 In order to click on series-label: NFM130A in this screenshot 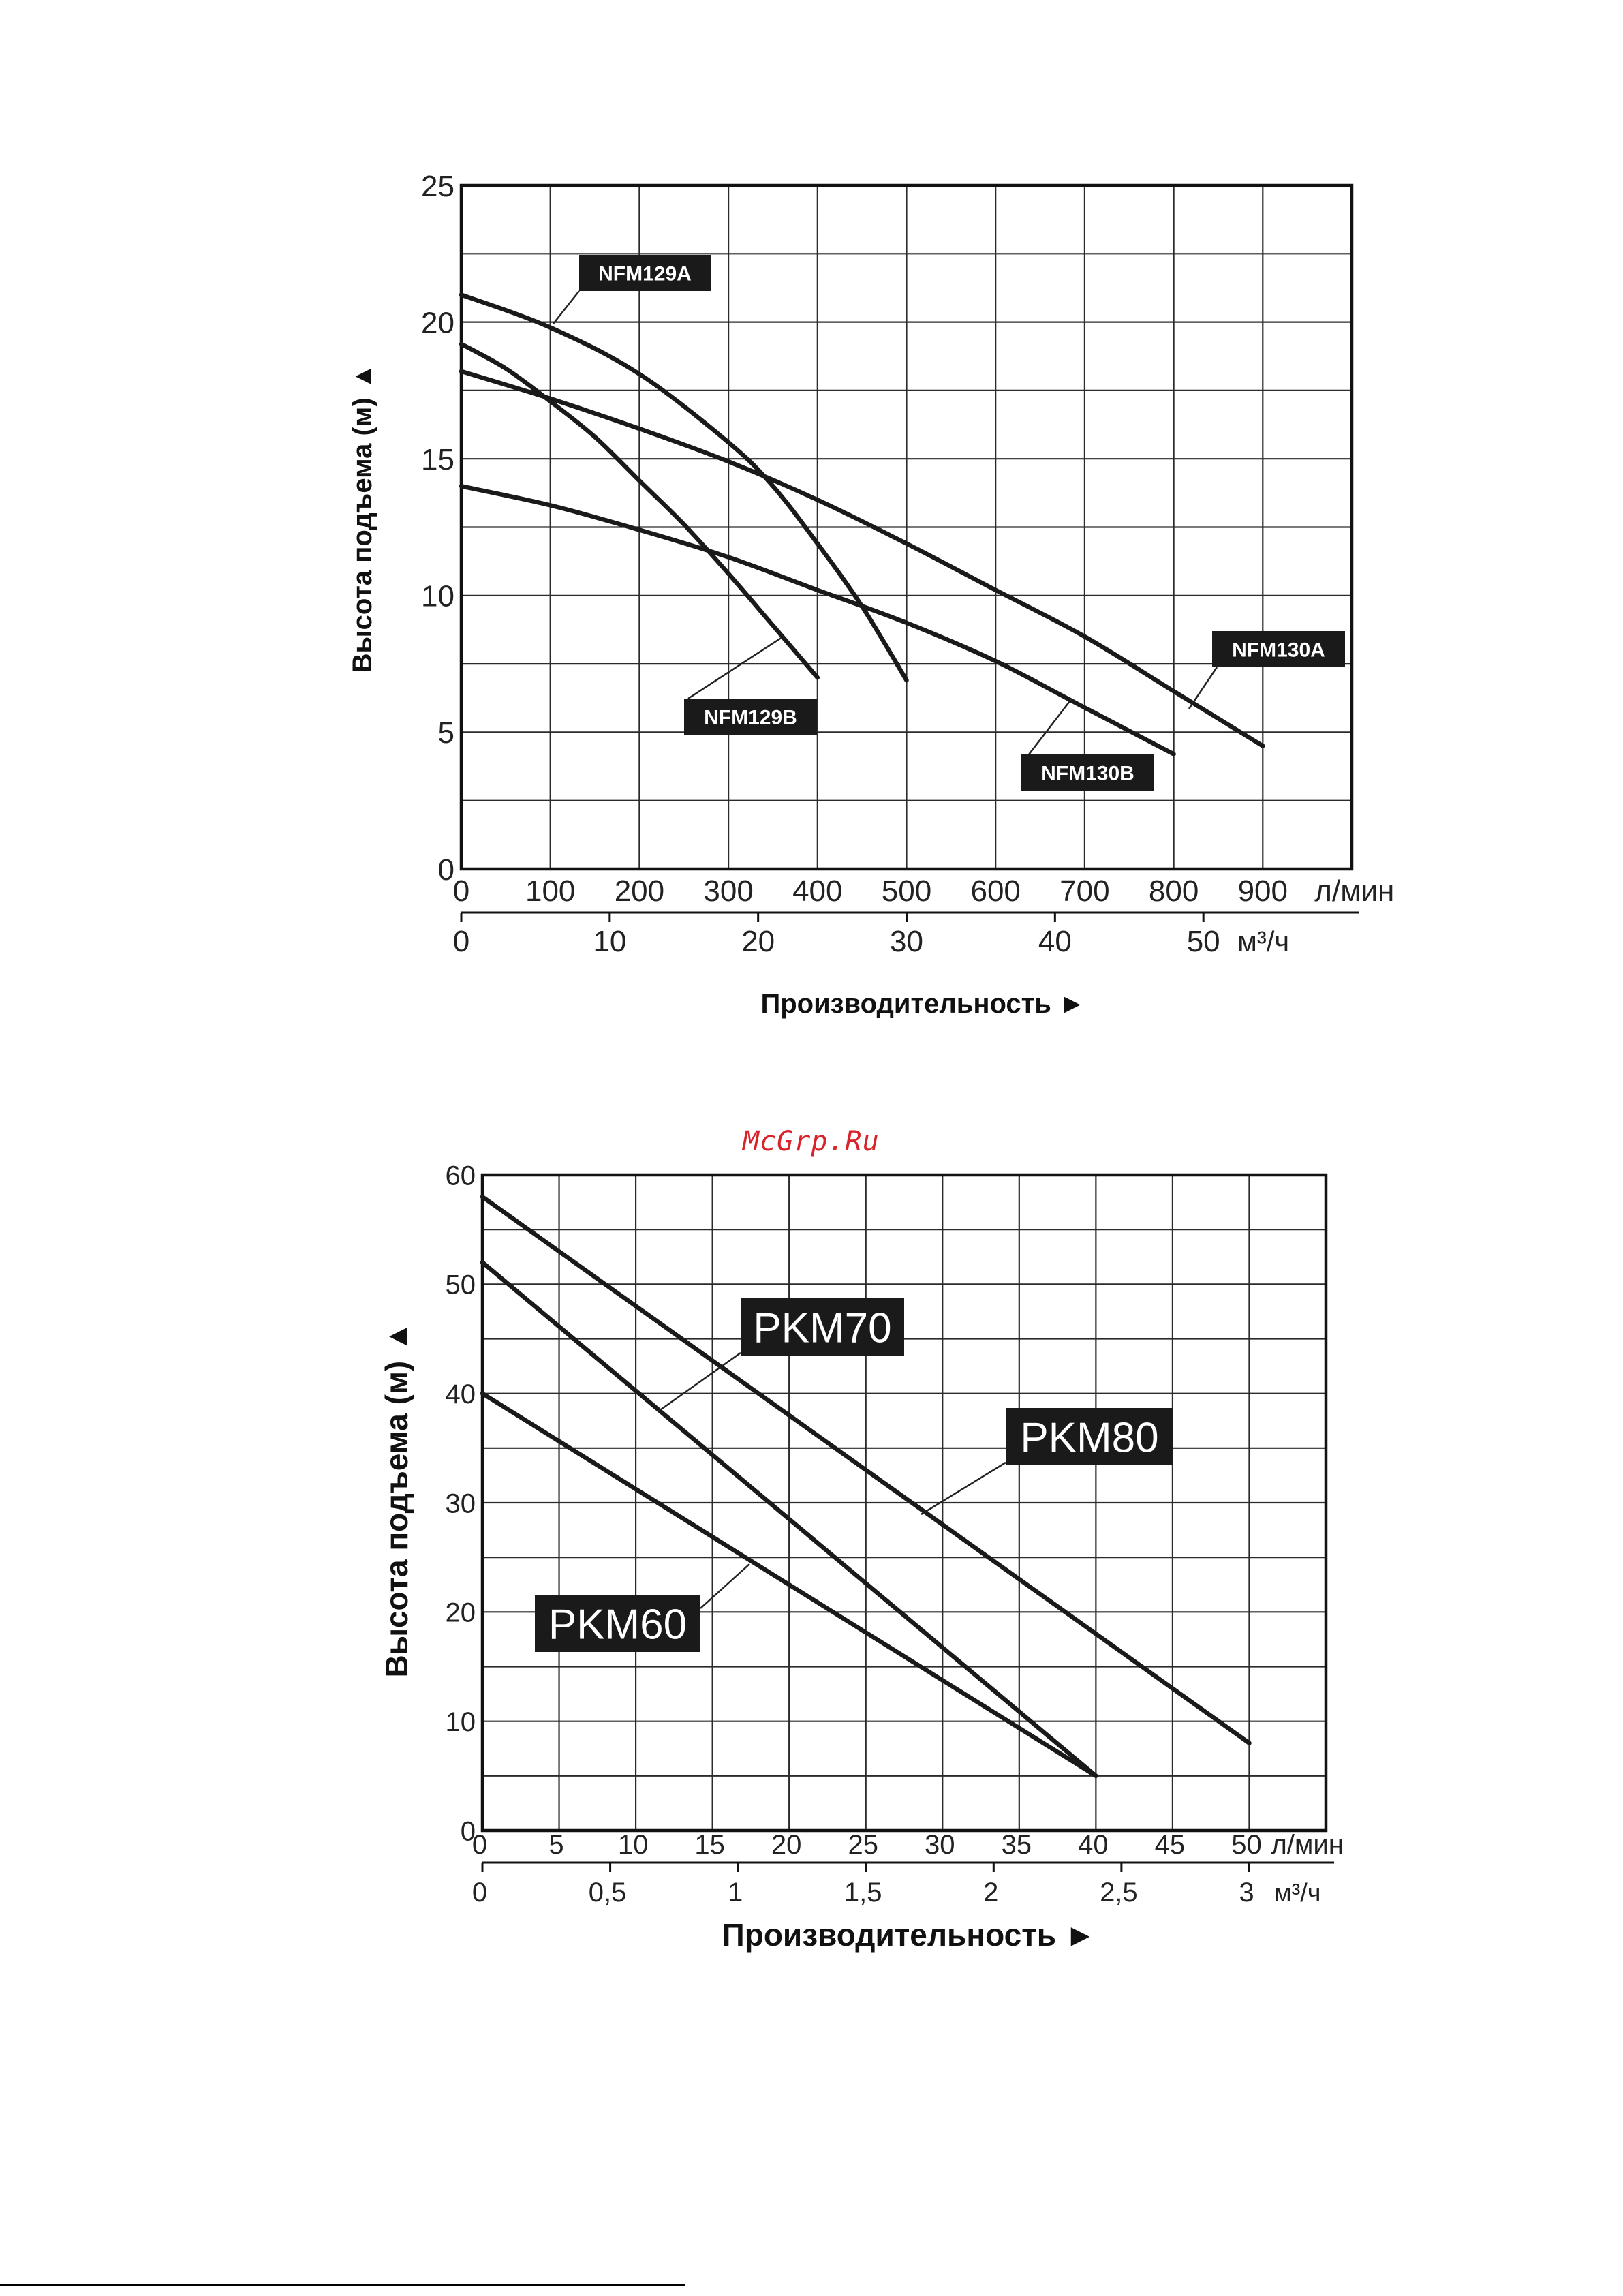, I will do `click(1278, 650)`.